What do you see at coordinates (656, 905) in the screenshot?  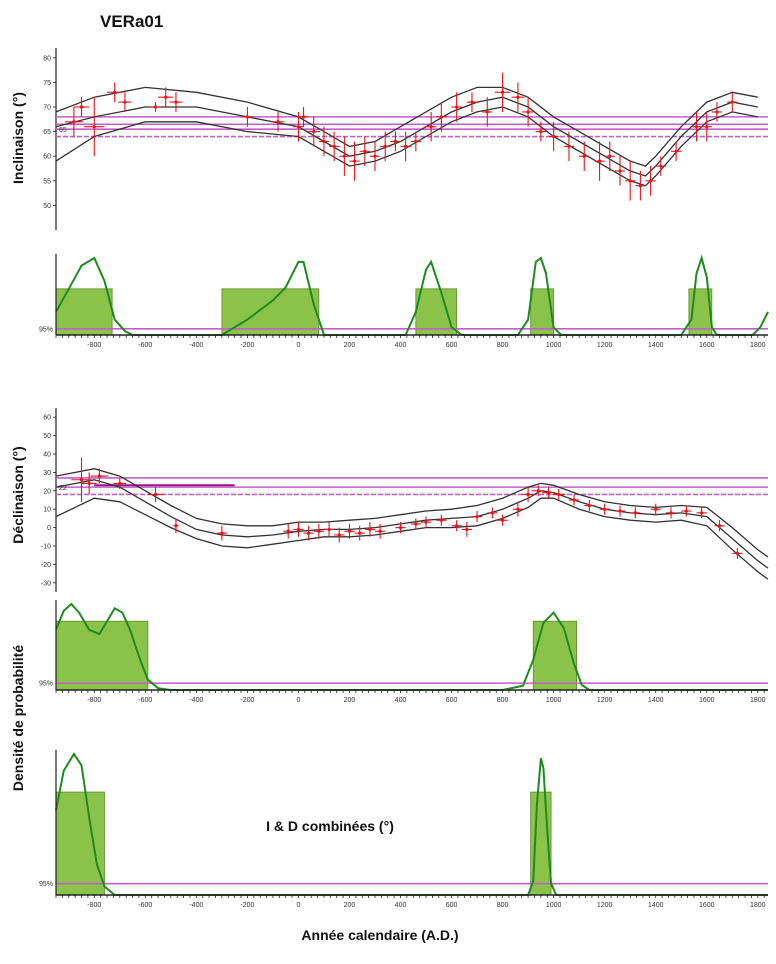 I see `density-combined-x-tick-label: 1400` at bounding box center [656, 905].